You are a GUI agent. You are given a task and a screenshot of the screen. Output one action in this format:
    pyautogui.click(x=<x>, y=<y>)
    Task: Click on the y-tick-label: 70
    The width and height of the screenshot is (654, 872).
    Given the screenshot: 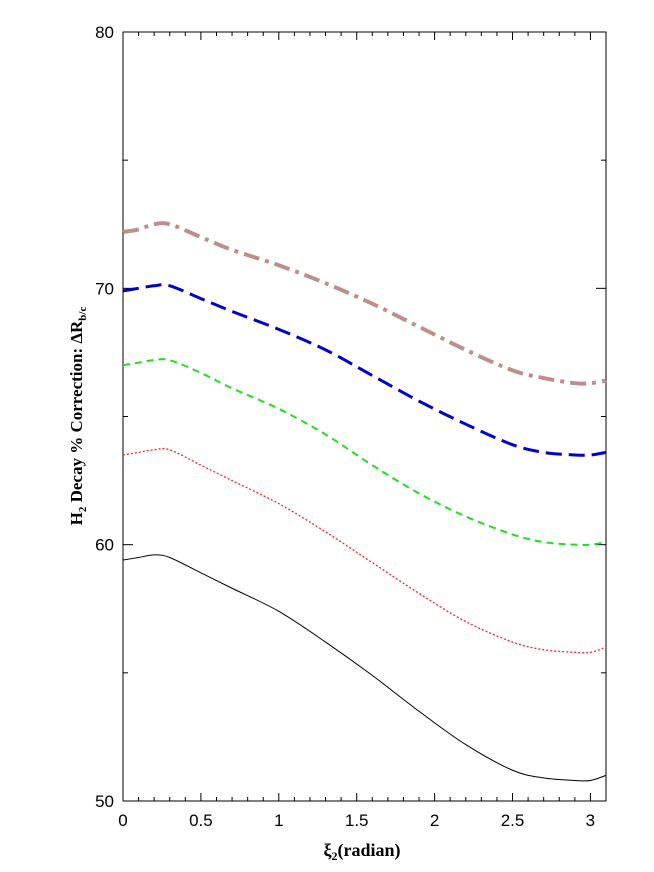 What is the action you would take?
    pyautogui.click(x=104, y=288)
    